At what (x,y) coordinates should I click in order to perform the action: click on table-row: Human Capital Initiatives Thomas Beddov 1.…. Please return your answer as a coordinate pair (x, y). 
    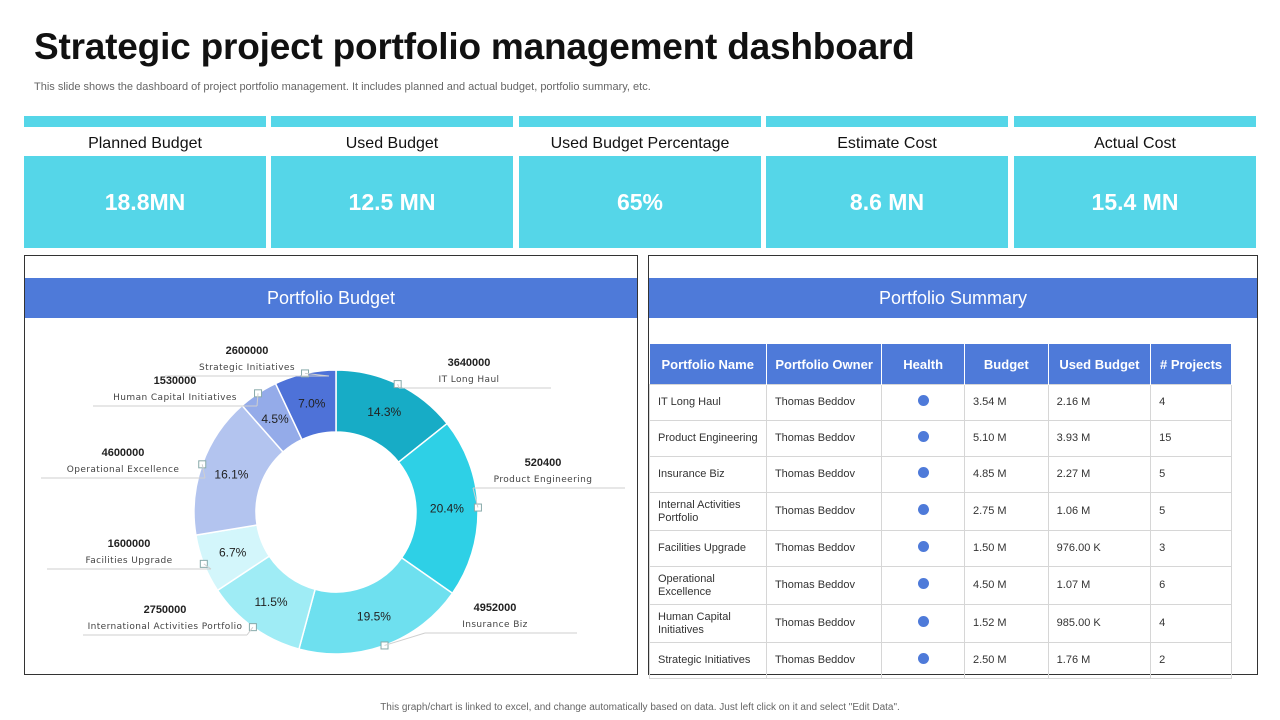
    Looking at the image, I should click on (940, 623).